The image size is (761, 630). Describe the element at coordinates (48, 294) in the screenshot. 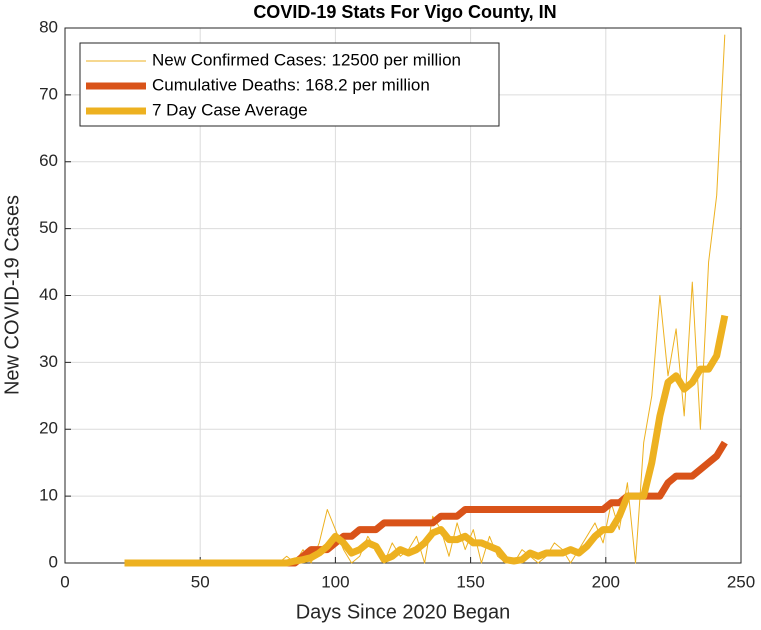

I see `y-tick-label: 40` at that location.